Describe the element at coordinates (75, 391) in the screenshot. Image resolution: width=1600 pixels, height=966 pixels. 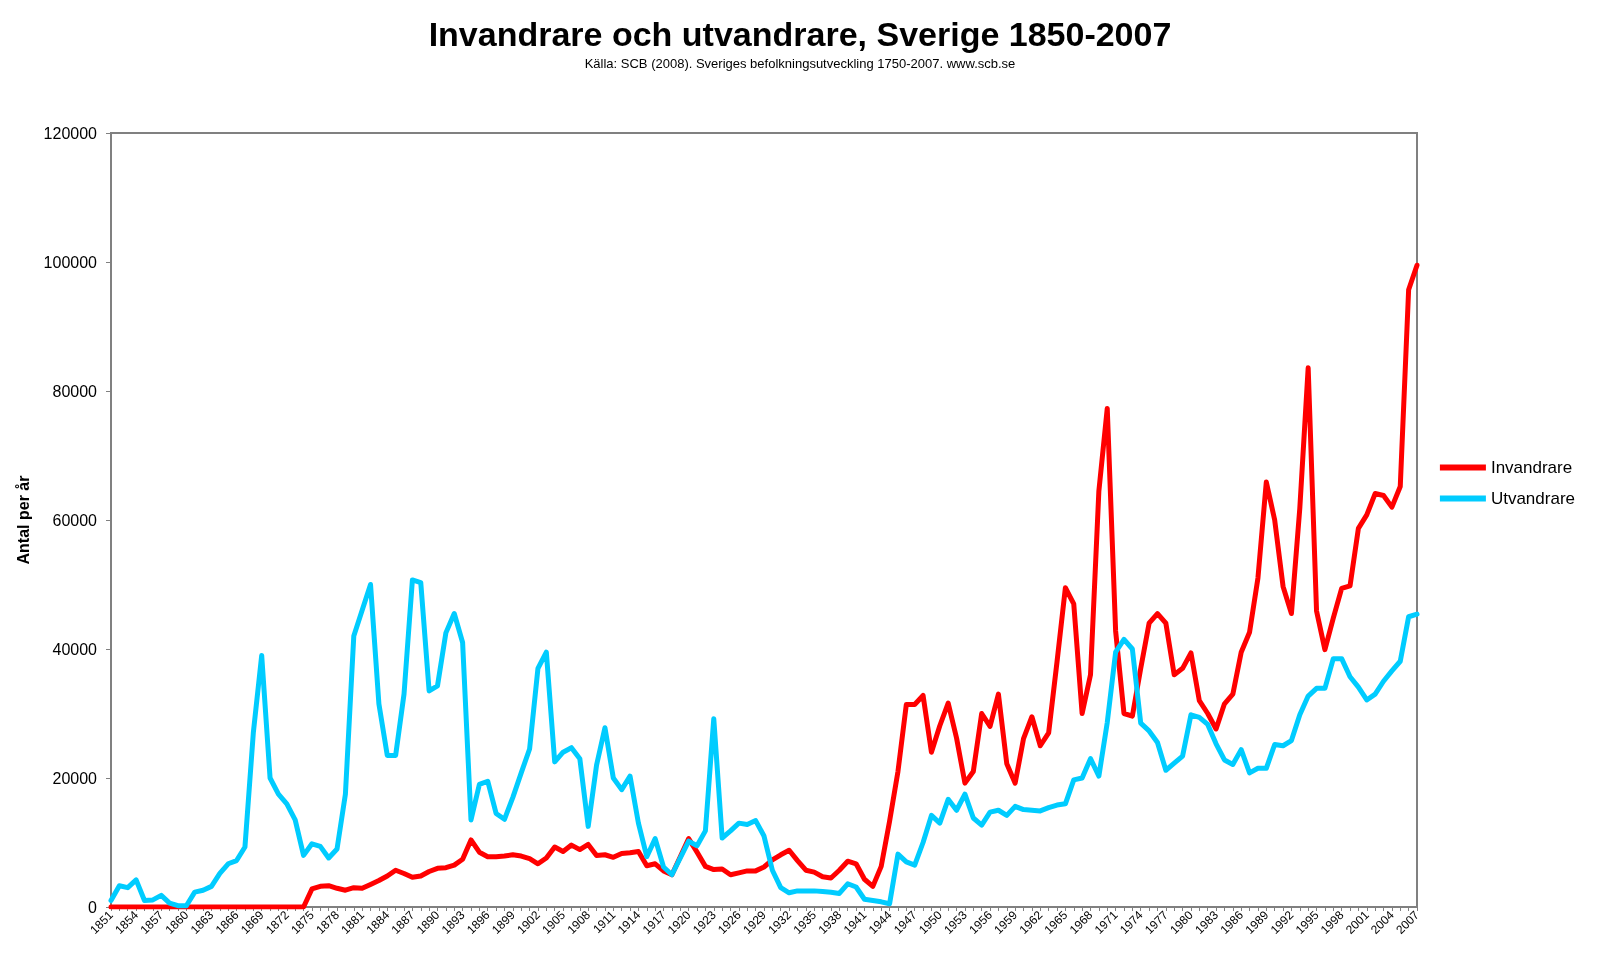
I see `y-tick-label: 80000` at that location.